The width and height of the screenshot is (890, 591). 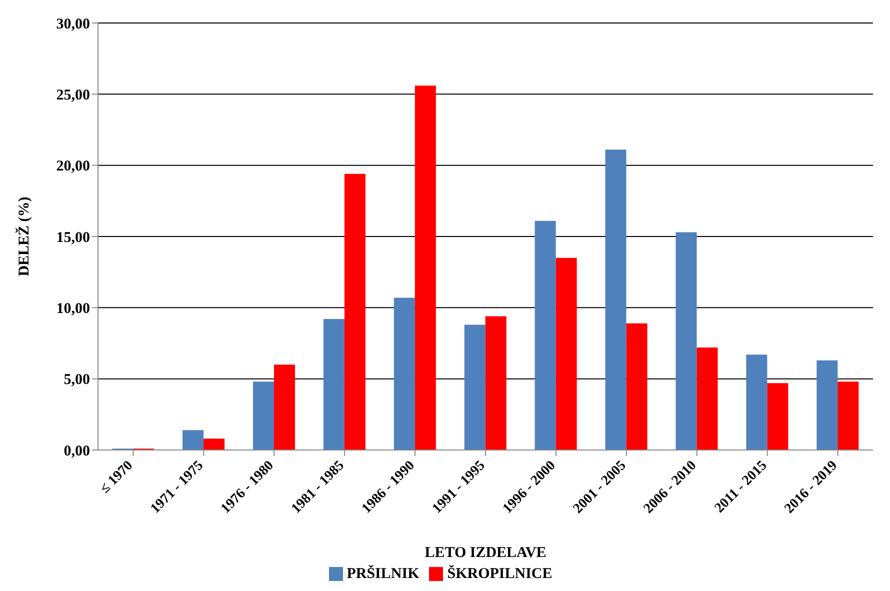 What do you see at coordinates (73, 166) in the screenshot?
I see `y-tick-label: 20,00` at bounding box center [73, 166].